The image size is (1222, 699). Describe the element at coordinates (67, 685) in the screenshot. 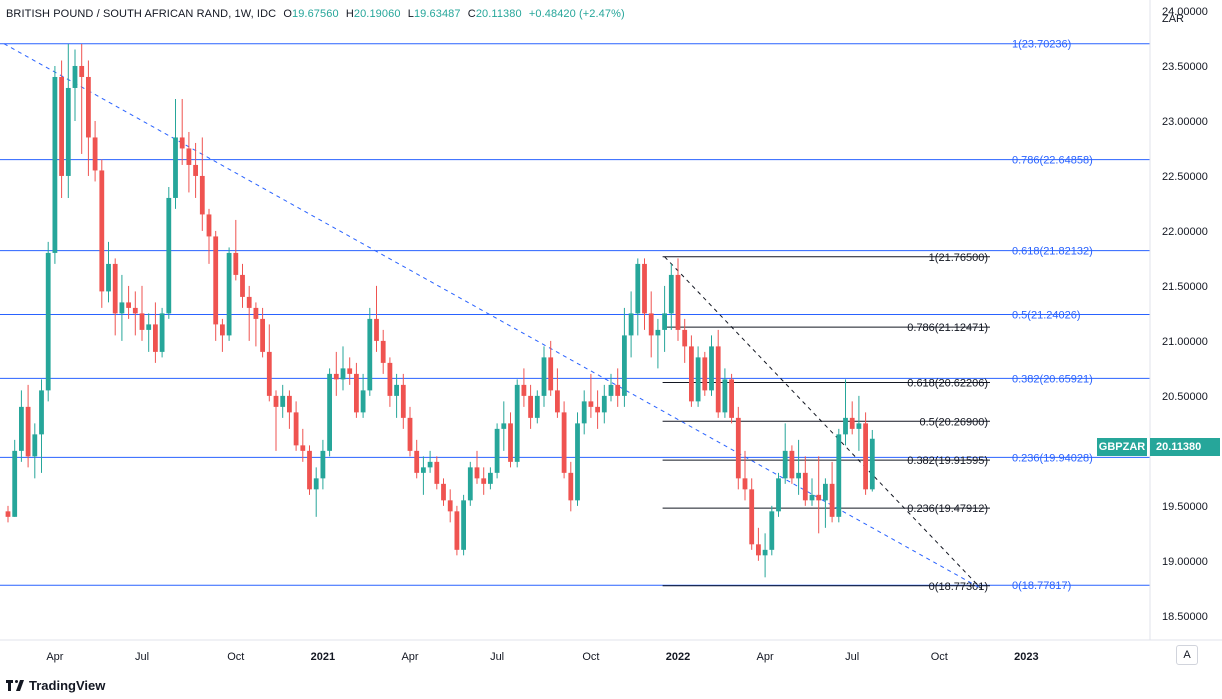

I see `brand-name: TradingView` at that location.